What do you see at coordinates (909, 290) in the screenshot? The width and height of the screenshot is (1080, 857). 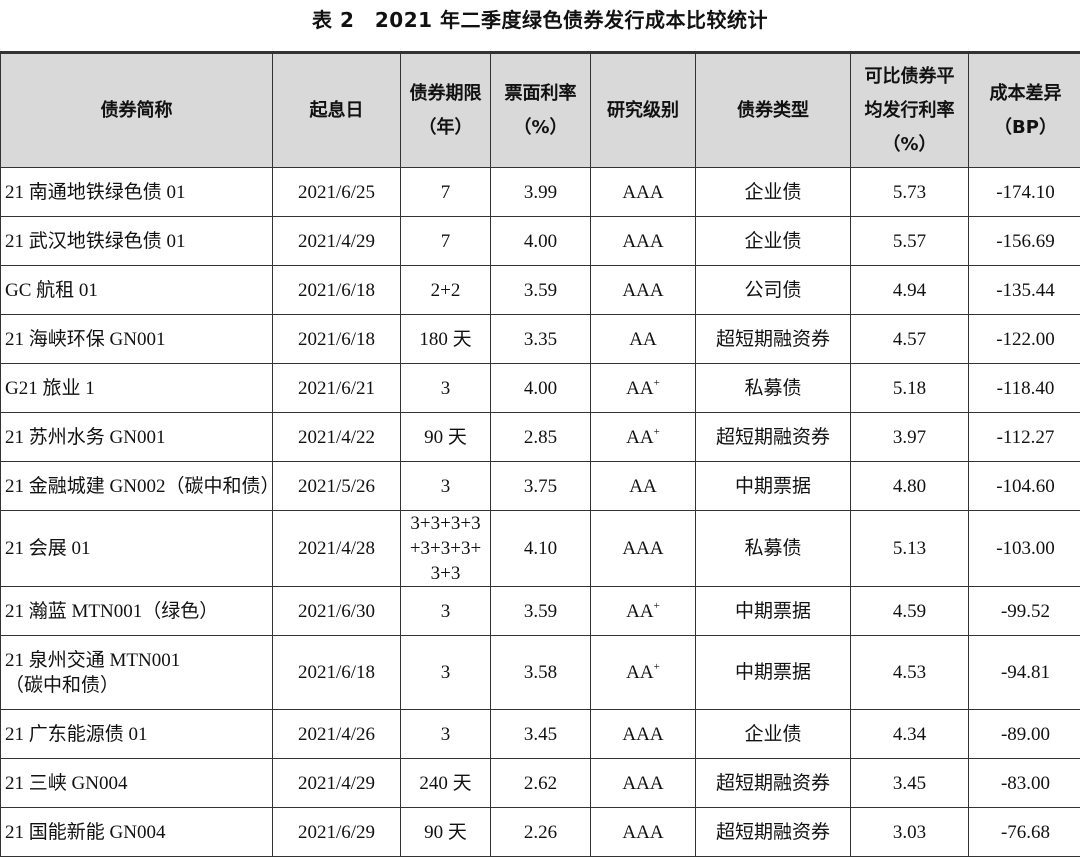 I see `avg-rate-cell: 4.94` at bounding box center [909, 290].